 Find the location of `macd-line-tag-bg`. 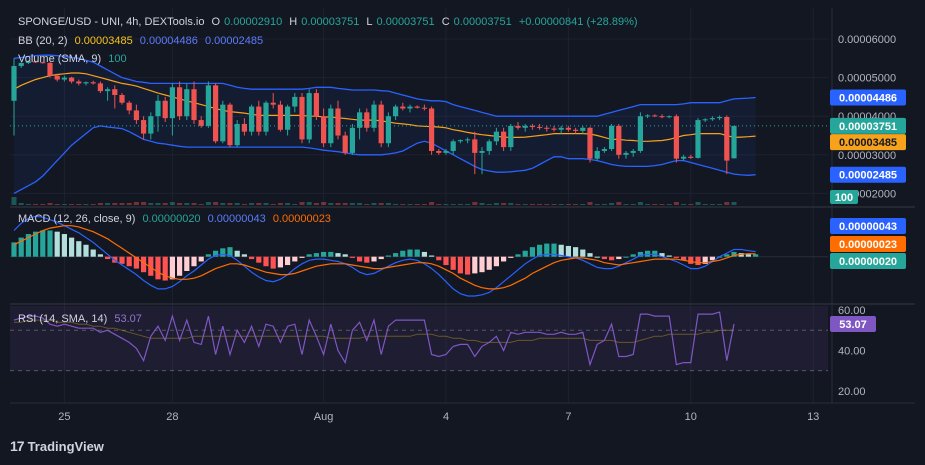

macd-line-tag-bg is located at coordinates (868, 226).